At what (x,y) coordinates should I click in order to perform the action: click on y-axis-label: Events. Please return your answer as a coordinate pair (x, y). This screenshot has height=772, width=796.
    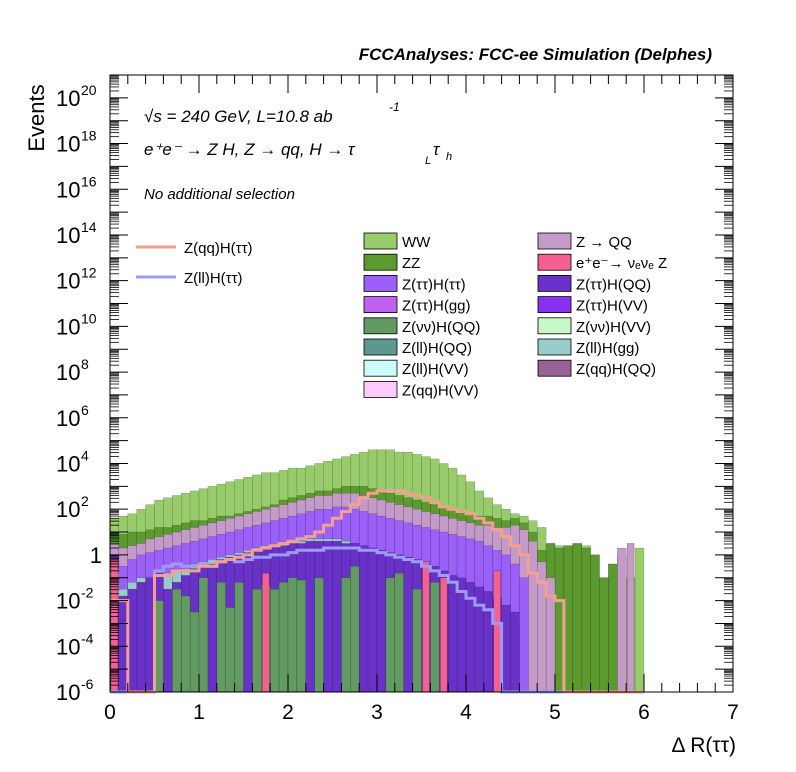
    Looking at the image, I should click on (36, 117).